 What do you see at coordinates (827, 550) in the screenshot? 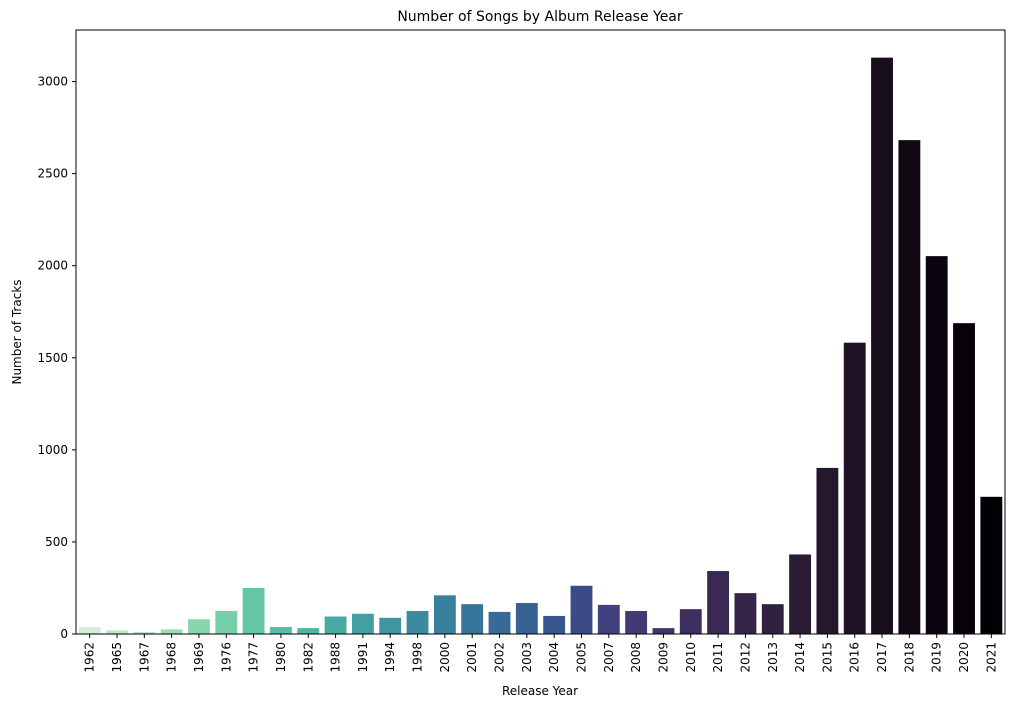
I see `bar-2015` at bounding box center [827, 550].